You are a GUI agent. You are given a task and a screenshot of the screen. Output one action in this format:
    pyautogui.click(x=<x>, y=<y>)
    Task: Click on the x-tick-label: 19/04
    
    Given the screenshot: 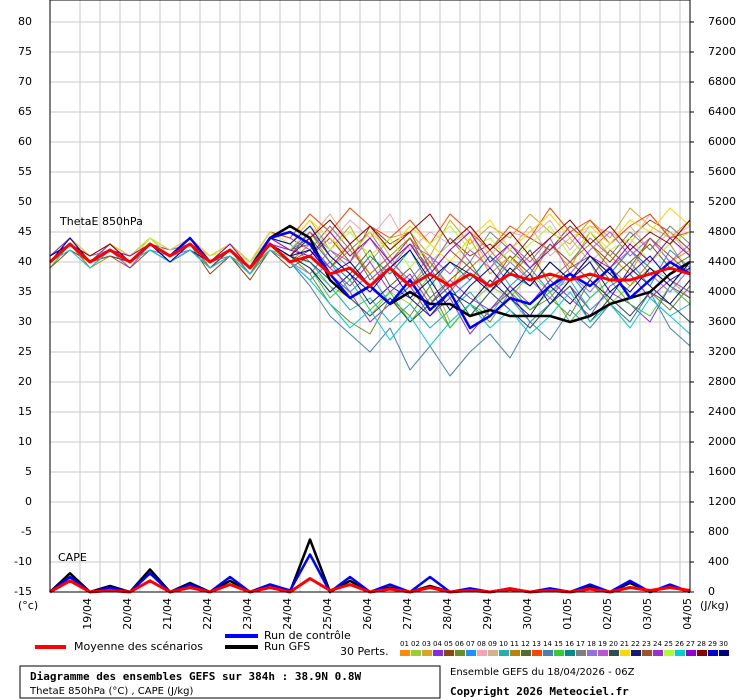 What is the action you would take?
    pyautogui.click(x=87, y=614)
    